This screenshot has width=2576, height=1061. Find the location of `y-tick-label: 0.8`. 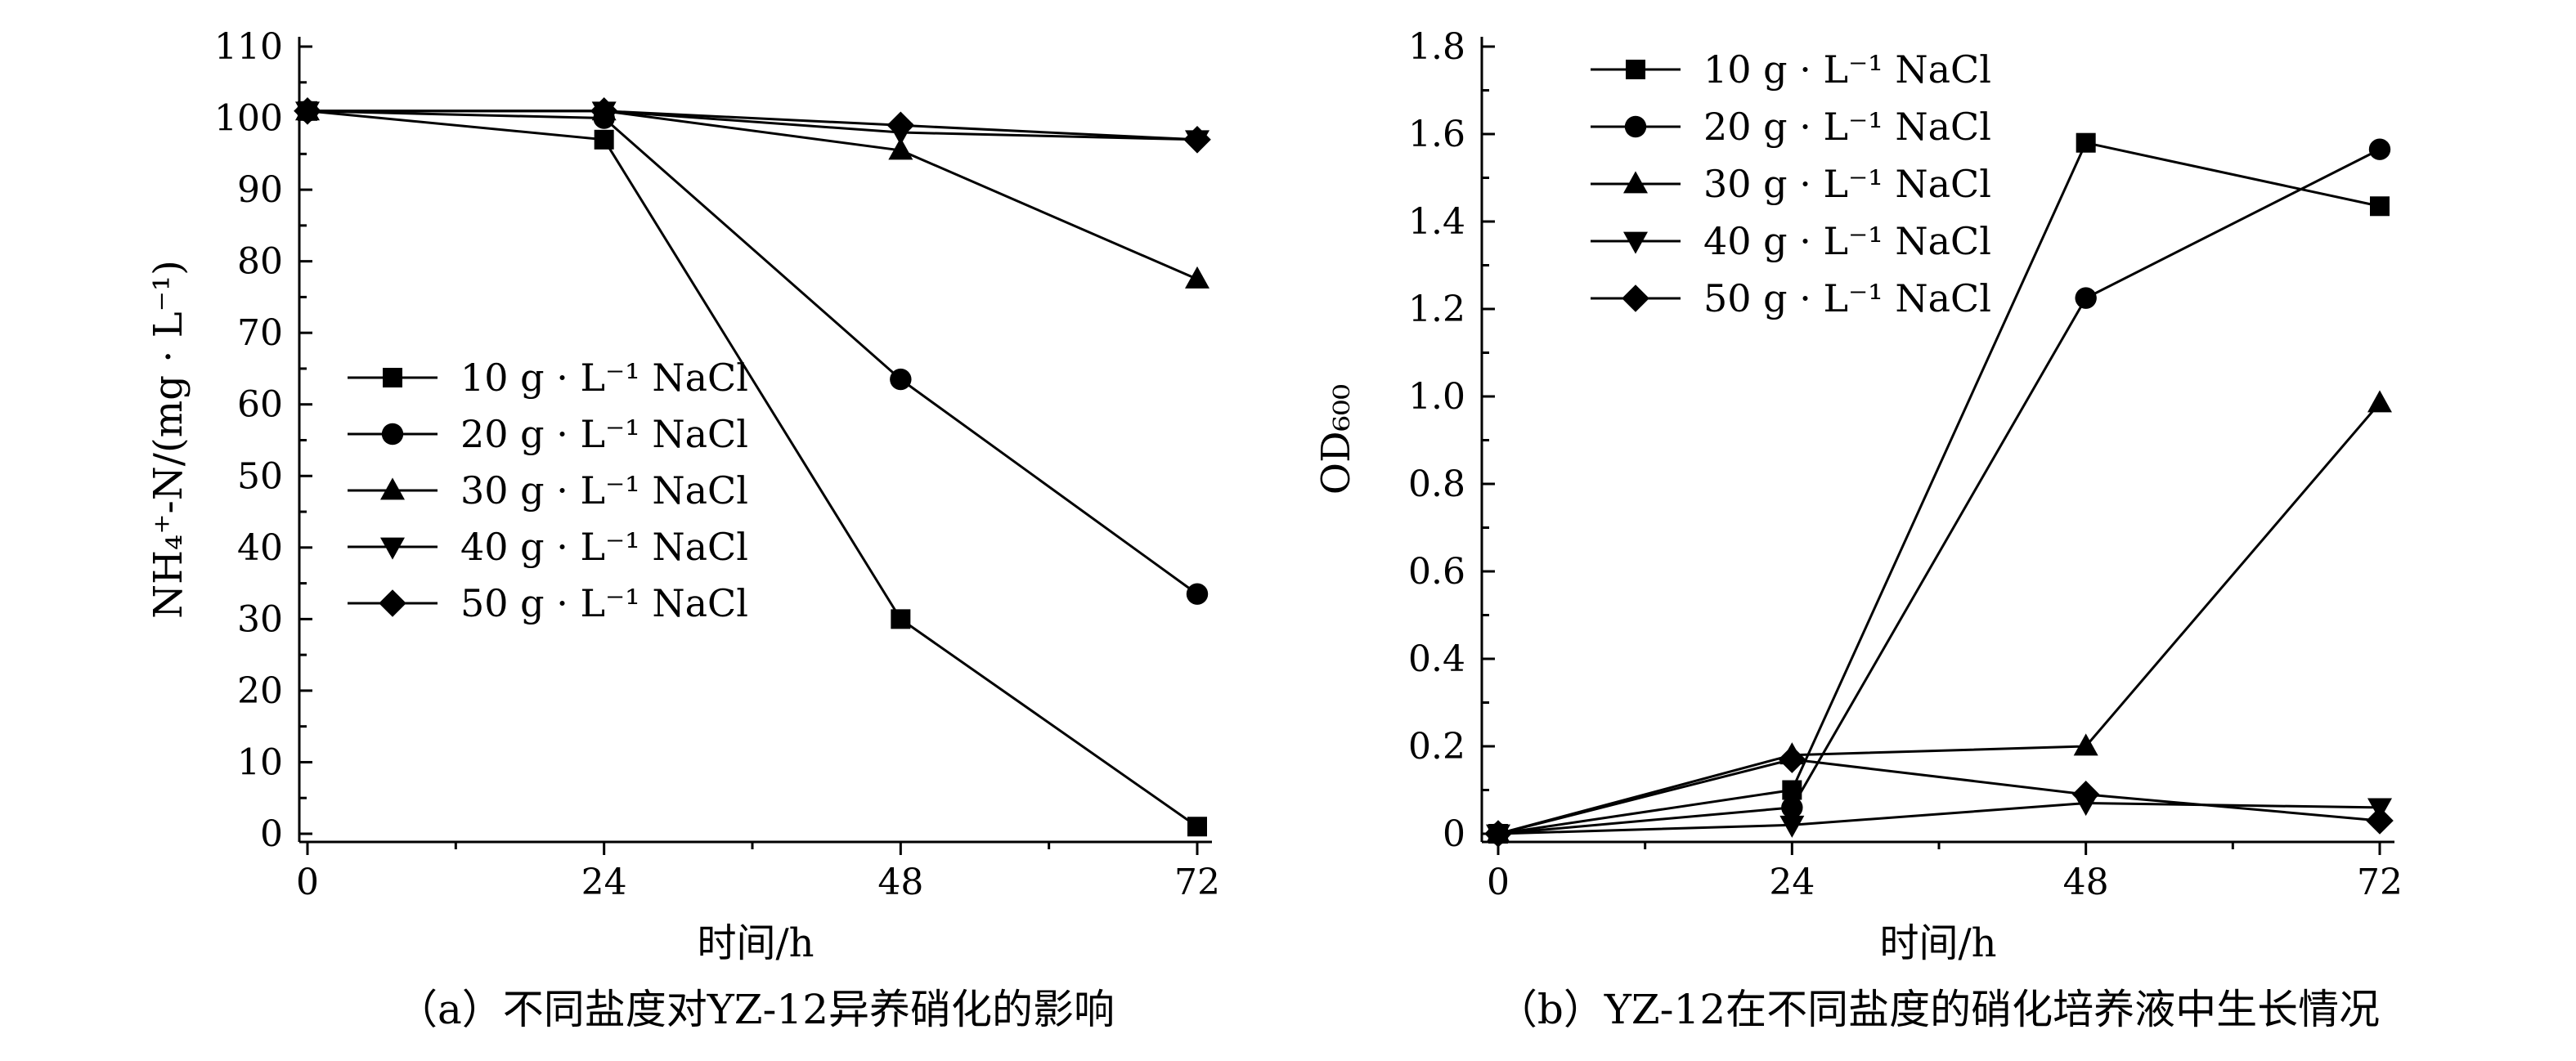

y-tick-label: 0.8 is located at coordinates (1436, 484).